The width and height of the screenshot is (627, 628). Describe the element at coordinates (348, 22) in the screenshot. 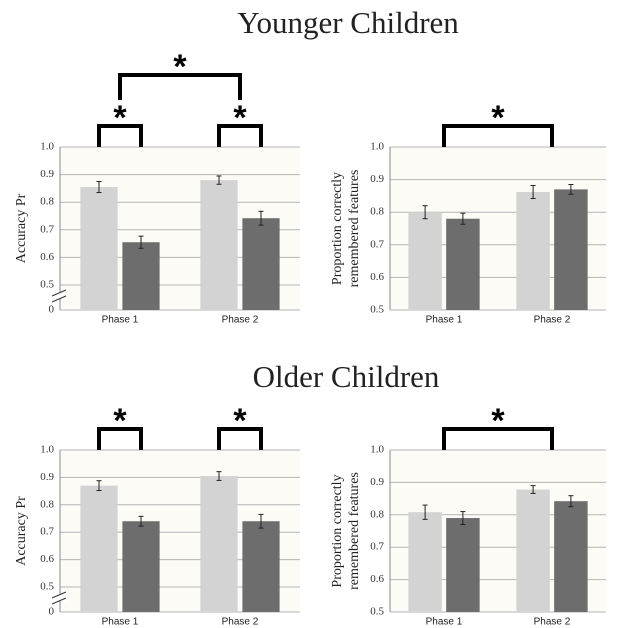

I see `section-heading: Younger Children` at that location.